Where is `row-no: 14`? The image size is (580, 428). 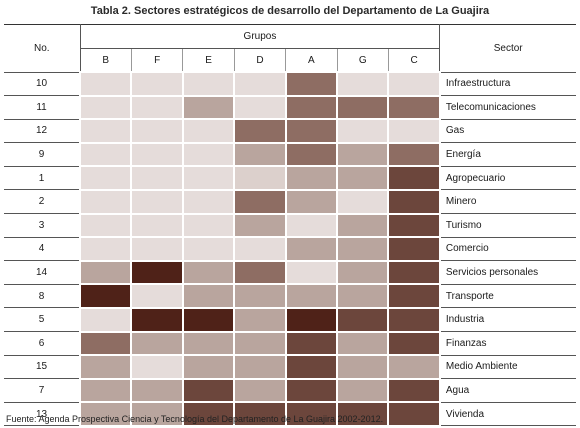 row-no: 14 is located at coordinates (42, 272).